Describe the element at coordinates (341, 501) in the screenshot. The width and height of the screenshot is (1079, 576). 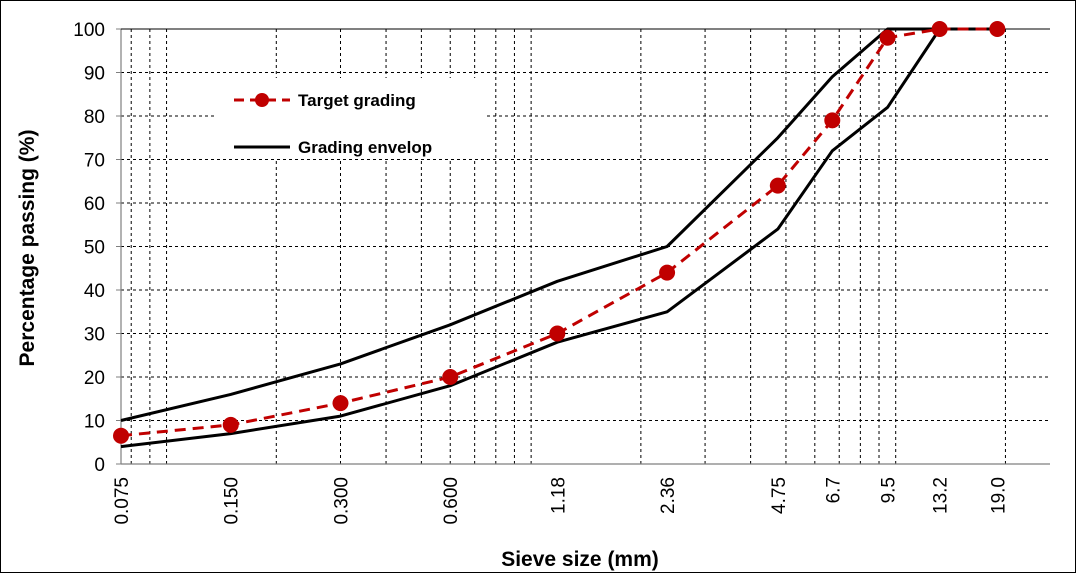
I see `x-tick-label: 0.300` at that location.